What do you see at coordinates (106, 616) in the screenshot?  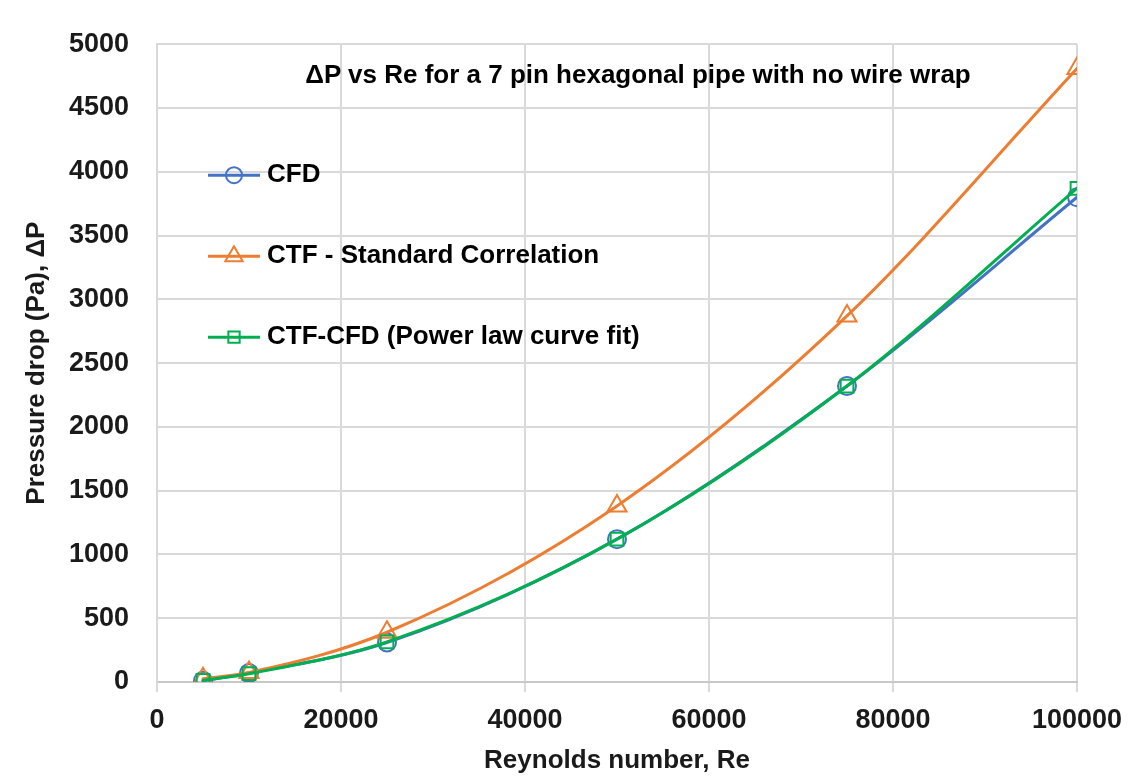 I see `y-tick-label: 500` at bounding box center [106, 616].